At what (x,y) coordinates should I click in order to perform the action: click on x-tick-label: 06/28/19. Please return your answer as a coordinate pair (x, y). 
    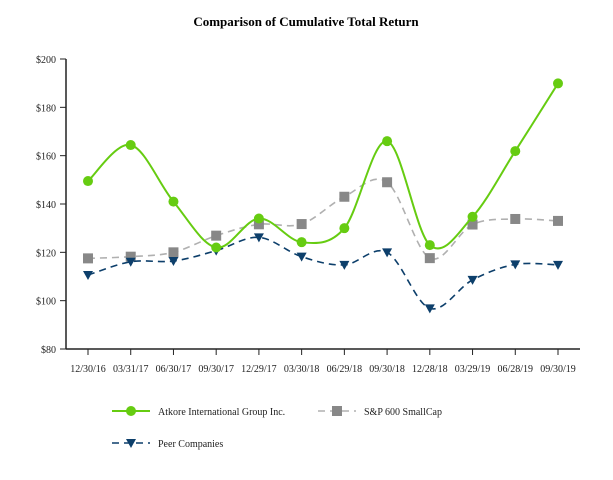
    Looking at the image, I should click on (515, 369).